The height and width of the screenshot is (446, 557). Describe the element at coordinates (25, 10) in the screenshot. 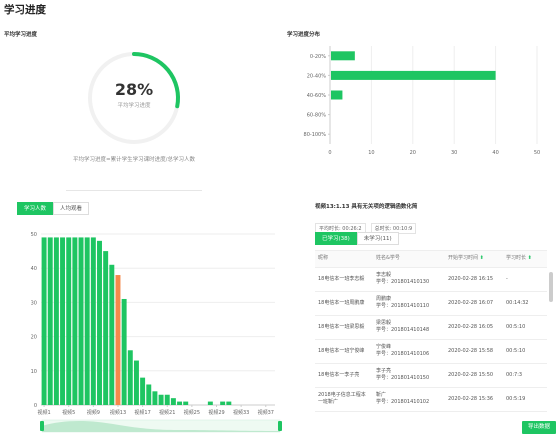

I see `page-title: 学习进度` at that location.